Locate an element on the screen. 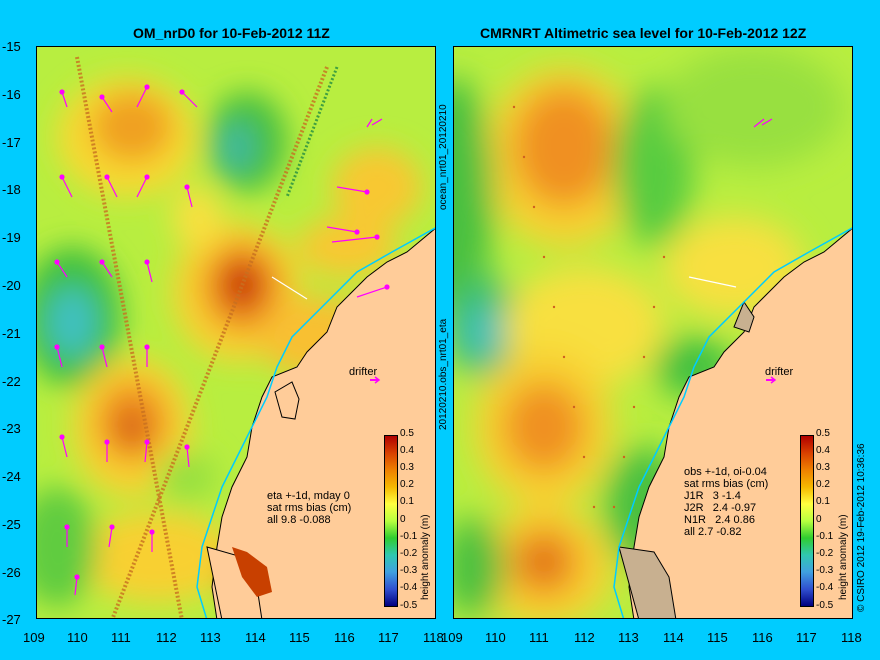  right-info-line: sat rms bias (cm) is located at coordinates (726, 484).